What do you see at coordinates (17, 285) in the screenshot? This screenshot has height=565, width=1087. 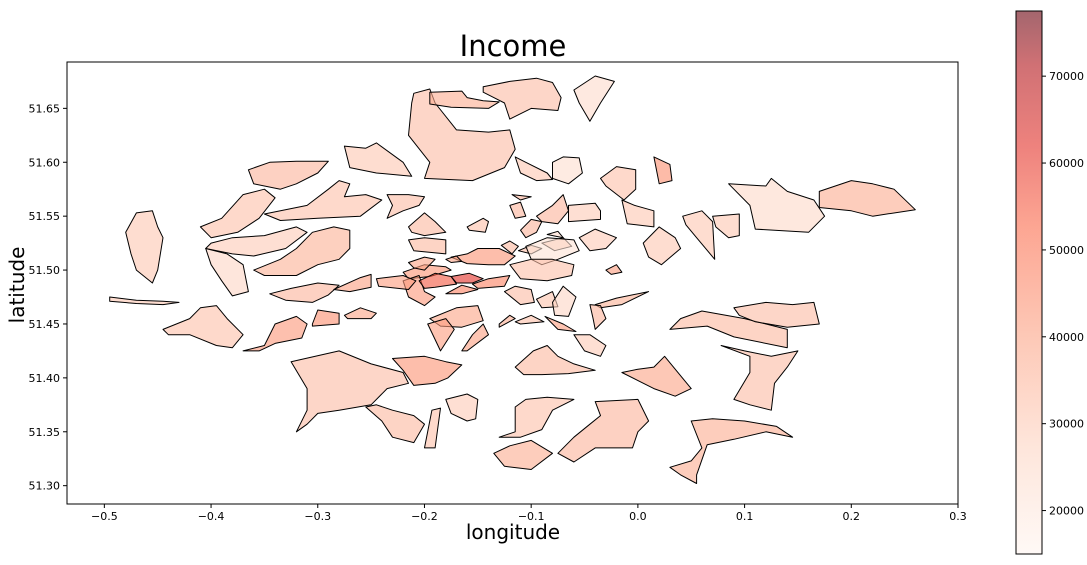 I see `y-axis-label: latitude` at bounding box center [17, 285].